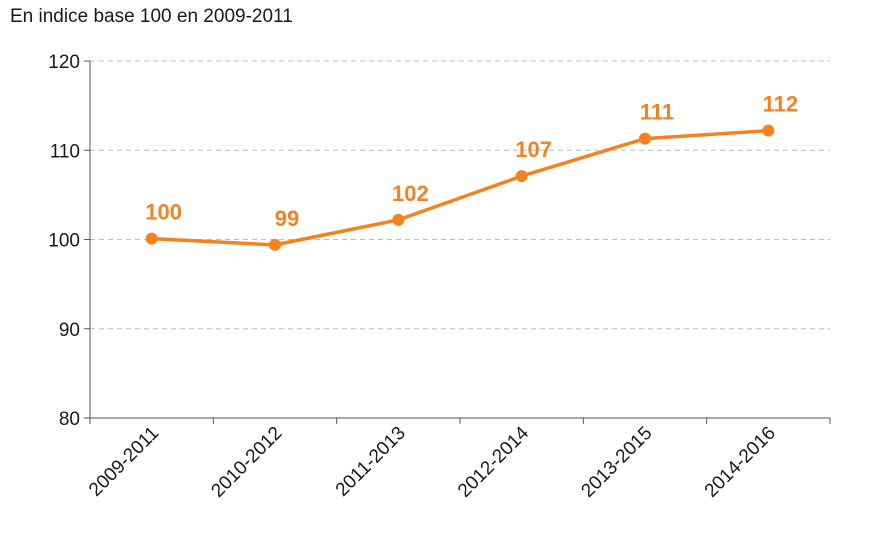 Image resolution: width=878 pixels, height=534 pixels. I want to click on data-label: 111, so click(657, 112).